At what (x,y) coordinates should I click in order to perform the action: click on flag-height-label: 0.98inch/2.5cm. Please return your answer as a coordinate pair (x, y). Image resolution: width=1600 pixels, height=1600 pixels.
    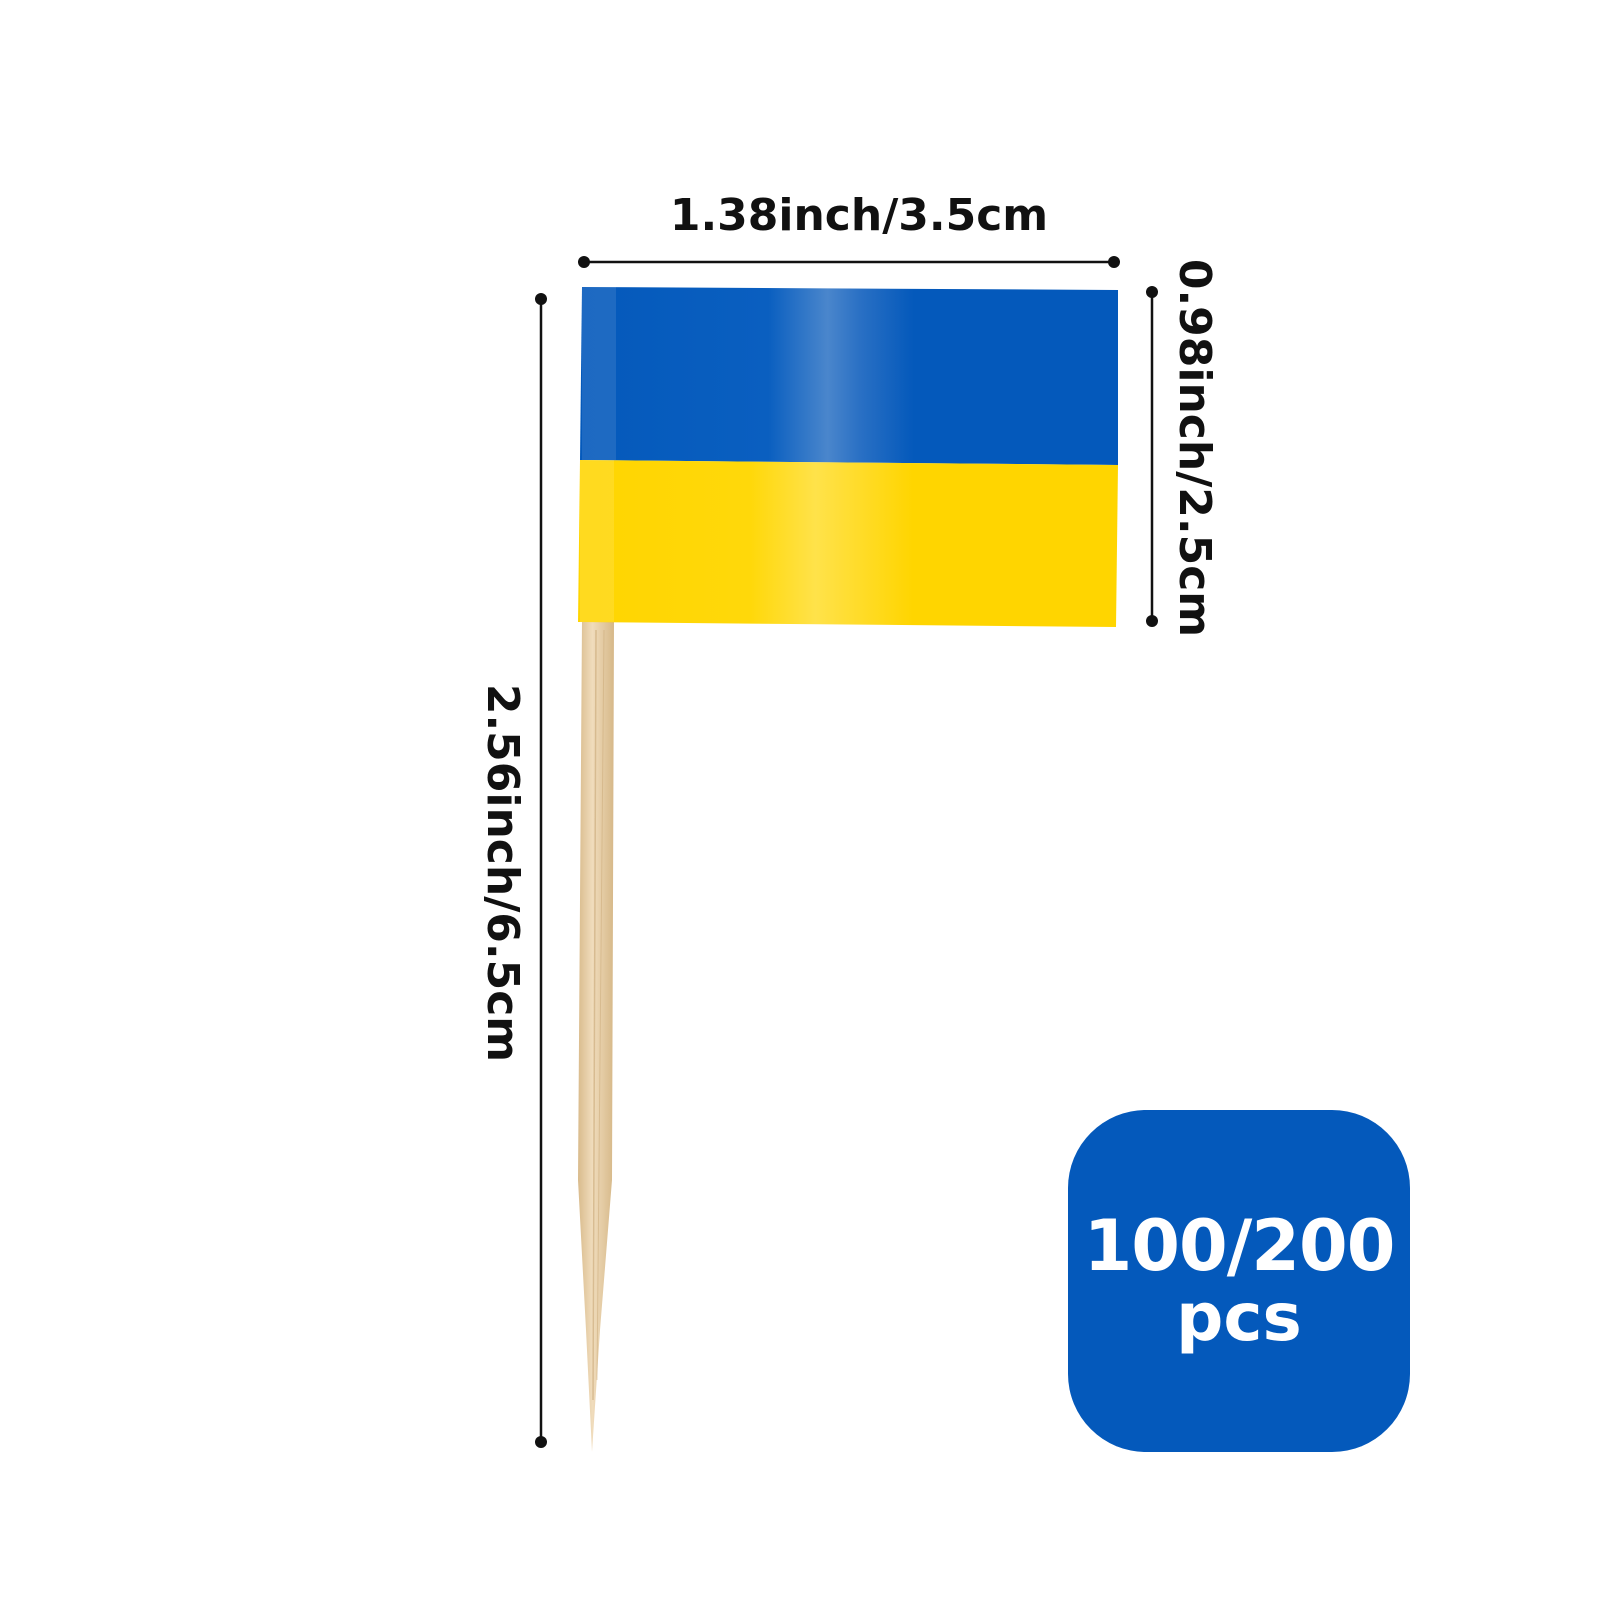
    Looking at the image, I should click on (1194, 448).